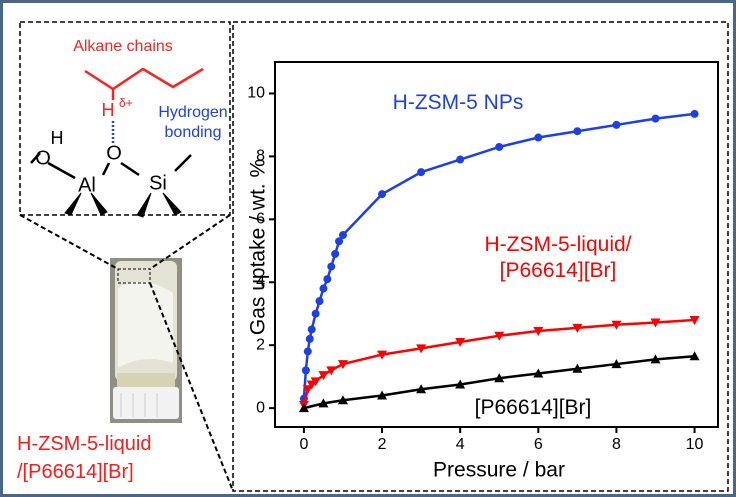 This screenshot has width=736, height=497. Describe the element at coordinates (558, 257) in the screenshot. I see `series-label: H-ZSM-5-liquid/ [P66614][Br]` at that location.